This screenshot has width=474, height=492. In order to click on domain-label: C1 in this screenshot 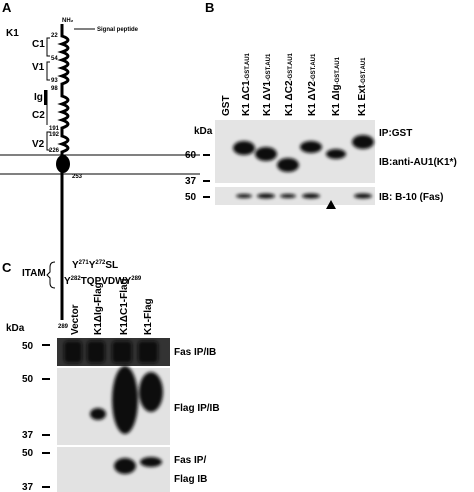, I will do `click(38, 44)`.